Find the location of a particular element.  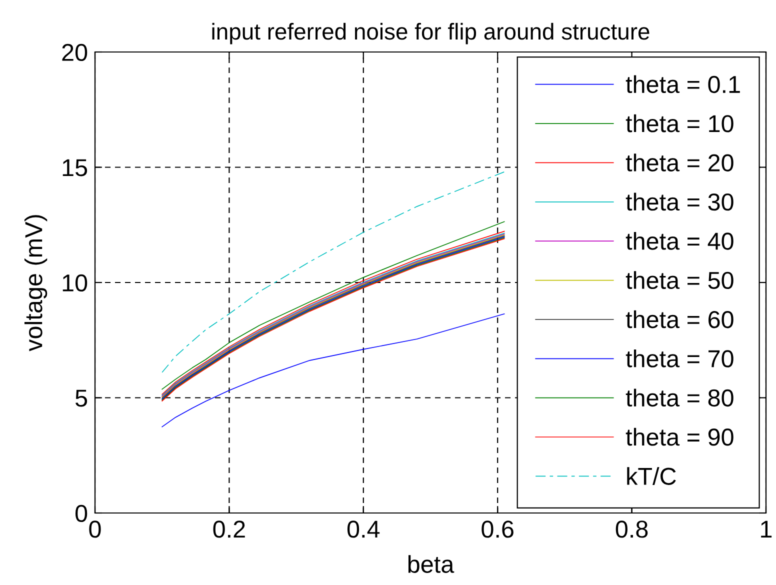

x-tick-label: 0.8 is located at coordinates (632, 529).